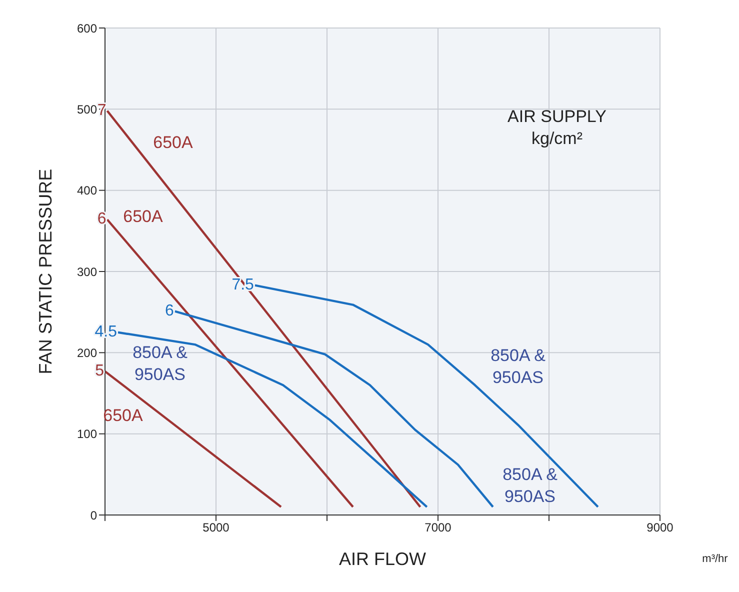 This screenshot has width=739, height=592. What do you see at coordinates (87, 109) in the screenshot?
I see `y-tick-label: 500` at bounding box center [87, 109].